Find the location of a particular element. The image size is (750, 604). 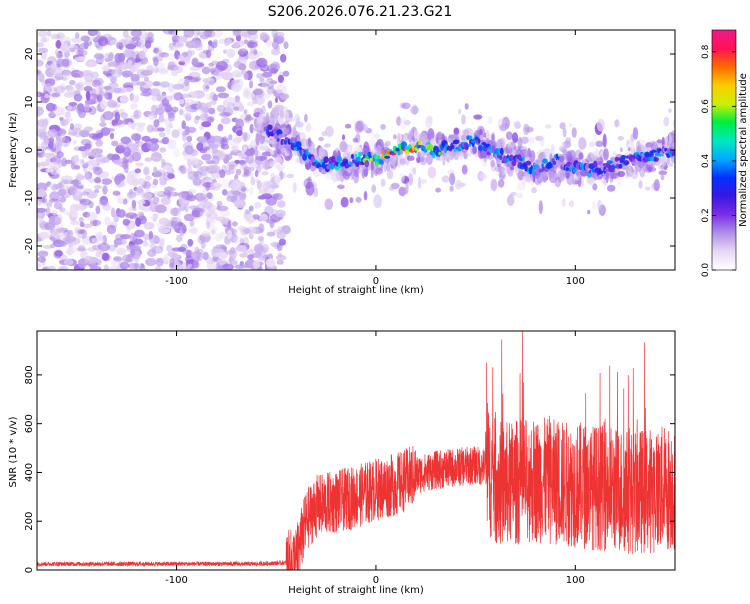

spectrogram-y-tick-label: 10 is located at coordinates (29, 102).